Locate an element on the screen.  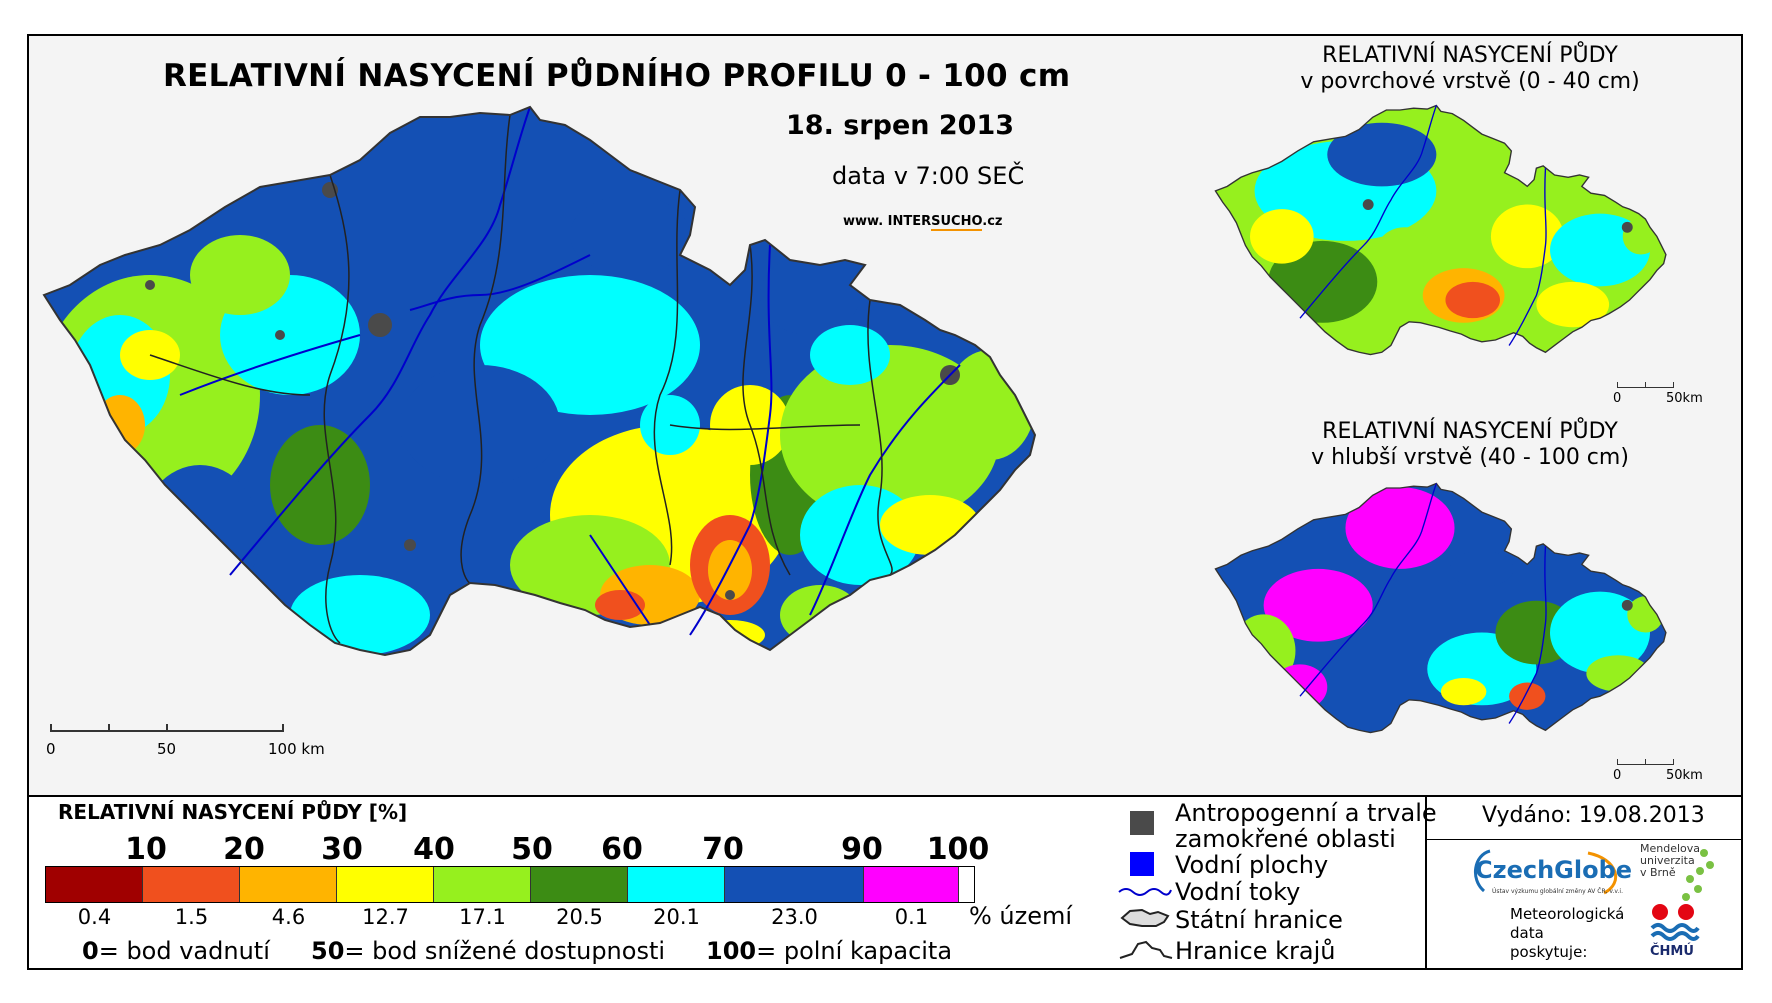
inset-top-title-line2: v povrchové vrstvě (0 - 40 cm) is located at coordinates (1470, 81).